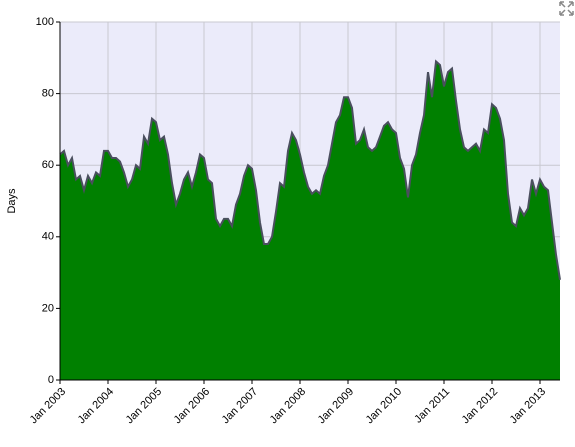 The image size is (575, 447). What do you see at coordinates (48, 308) in the screenshot?
I see `y-tick-label: 20` at bounding box center [48, 308].